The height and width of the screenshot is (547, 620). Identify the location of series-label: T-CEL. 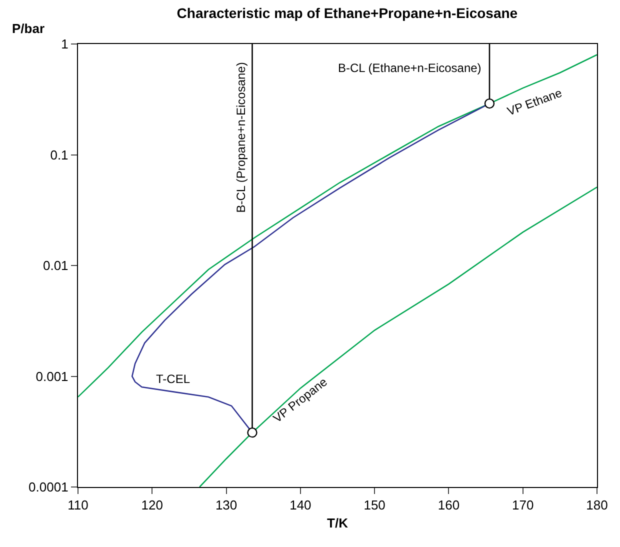
(173, 379).